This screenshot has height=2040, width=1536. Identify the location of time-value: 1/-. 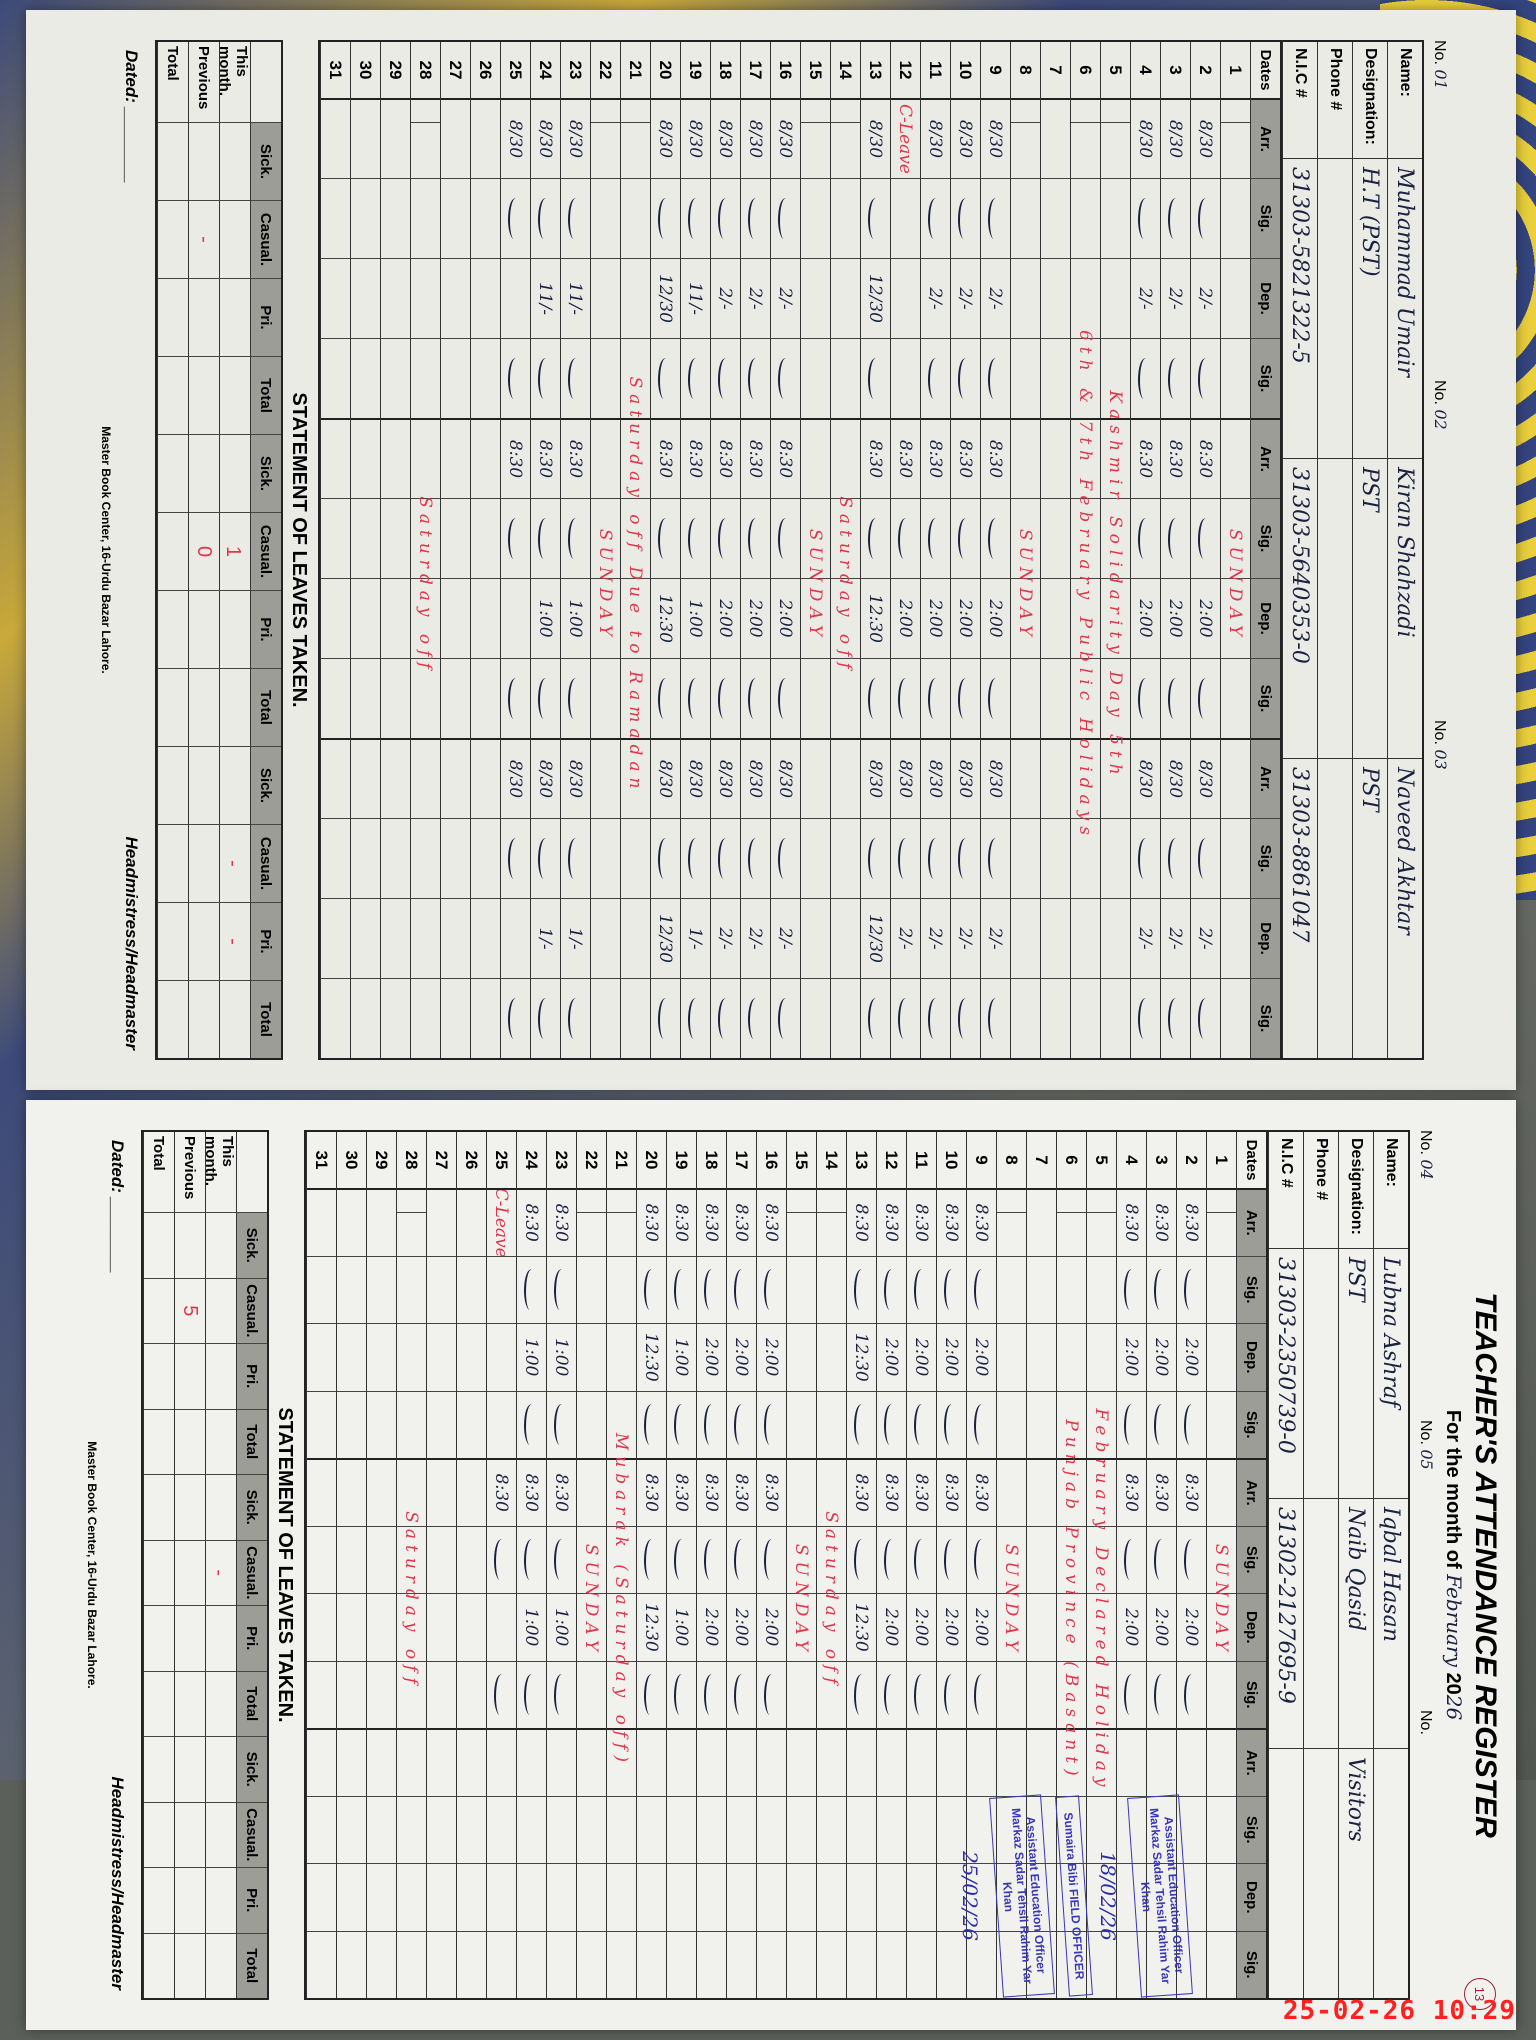
(575, 938).